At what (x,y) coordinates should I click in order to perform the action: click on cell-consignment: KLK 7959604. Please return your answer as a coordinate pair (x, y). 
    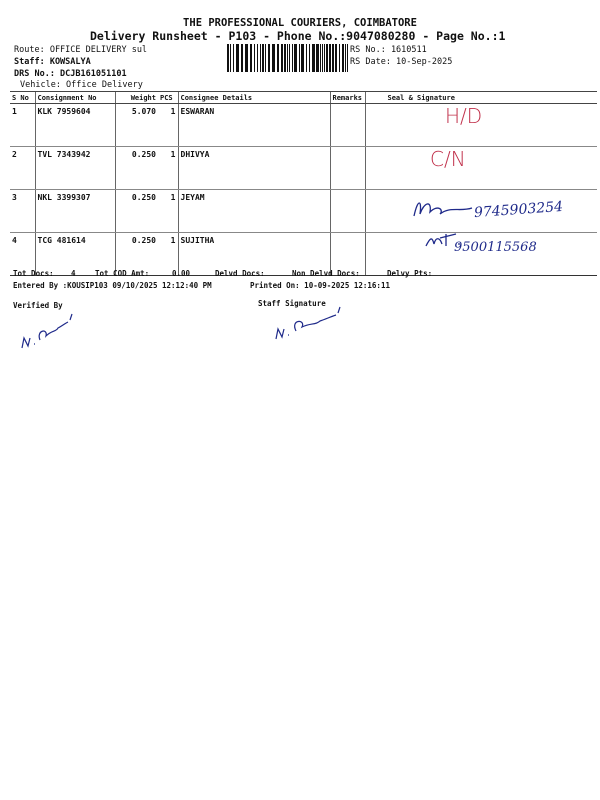
    Looking at the image, I should click on (74, 125).